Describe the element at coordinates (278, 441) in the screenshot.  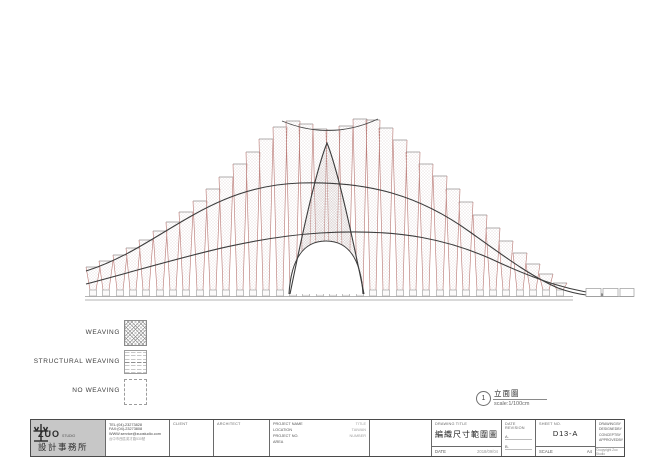
I see `area-label: AREA` at that location.